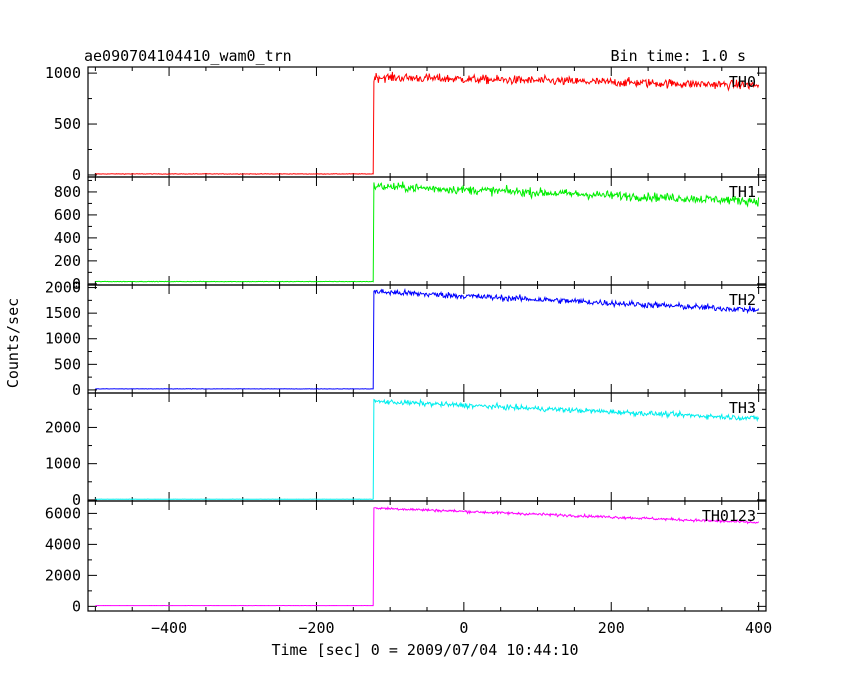 Image resolution: width=850 pixels, height=680 pixels. Describe the element at coordinates (67, 215) in the screenshot. I see `y-tick-label: 600` at that location.